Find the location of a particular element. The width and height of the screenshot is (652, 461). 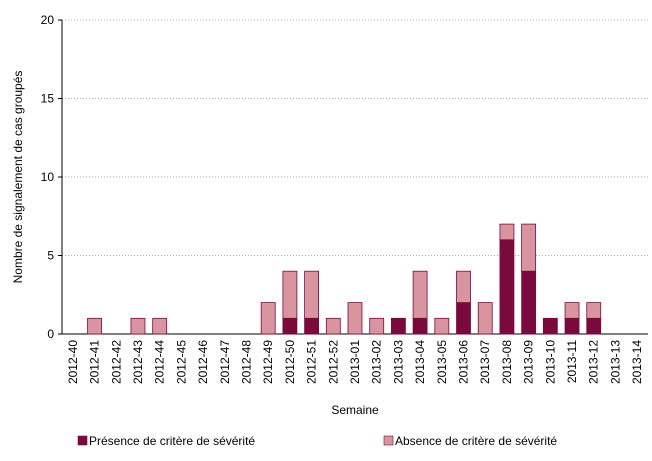

y-axis-title: Nombre de signalement de cas groupés is located at coordinates (18, 177).